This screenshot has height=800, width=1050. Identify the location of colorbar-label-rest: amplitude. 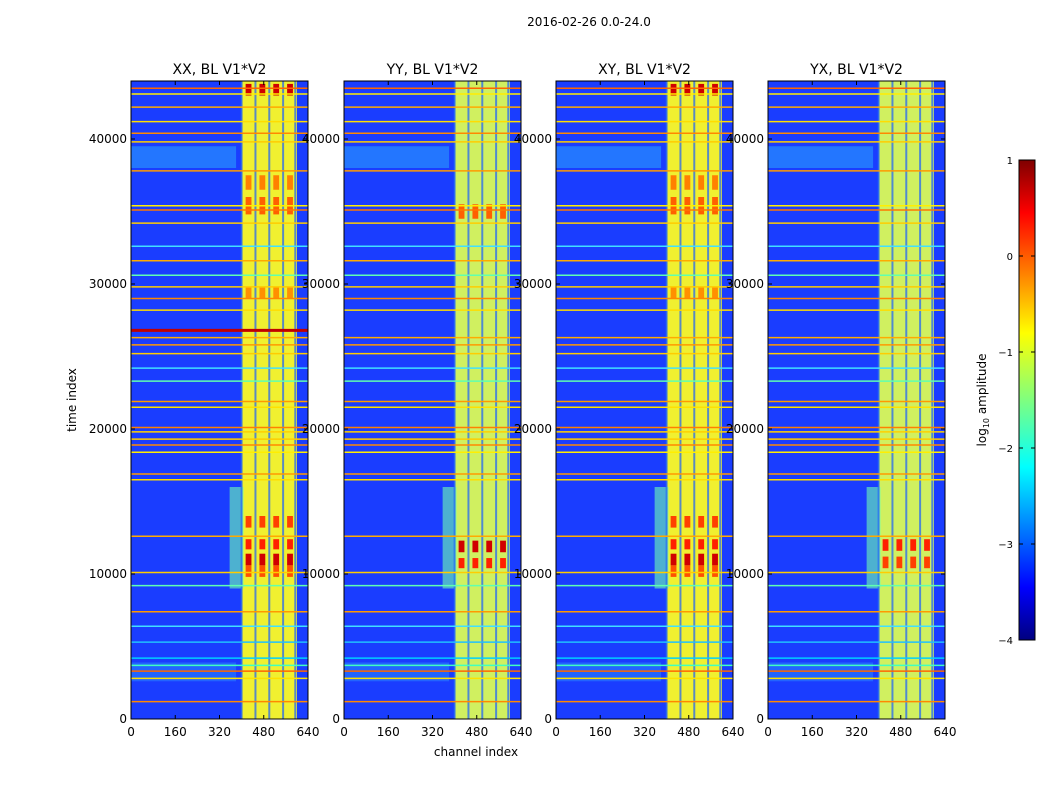
(982, 386).